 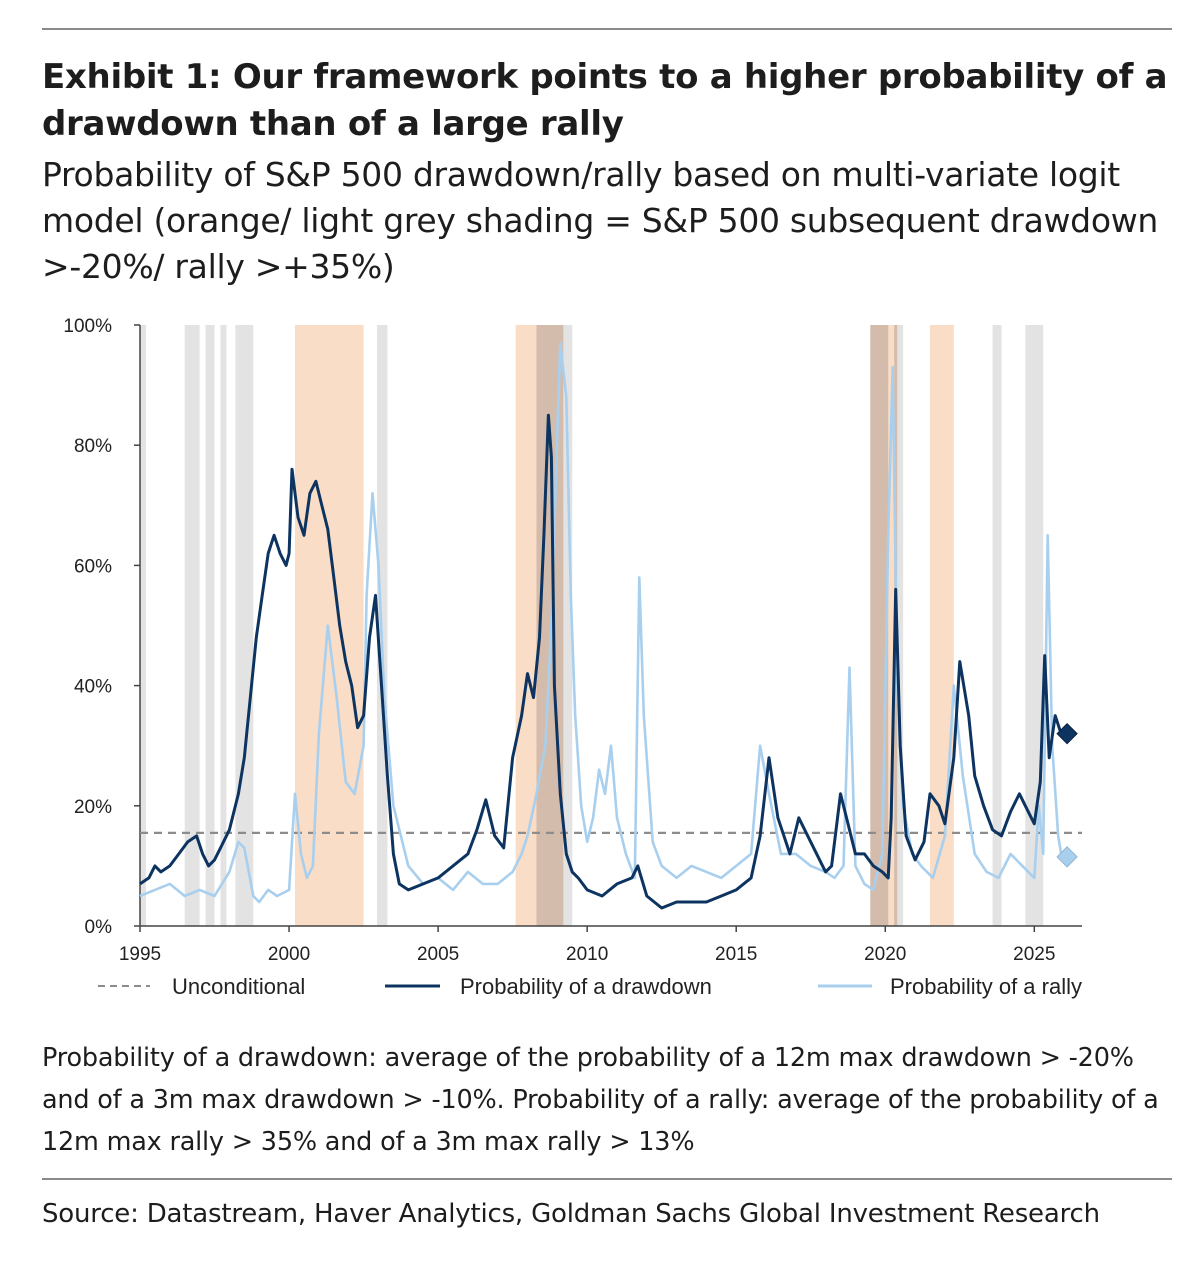 I want to click on x-tick-label-5: 2020, so click(x=885, y=954).